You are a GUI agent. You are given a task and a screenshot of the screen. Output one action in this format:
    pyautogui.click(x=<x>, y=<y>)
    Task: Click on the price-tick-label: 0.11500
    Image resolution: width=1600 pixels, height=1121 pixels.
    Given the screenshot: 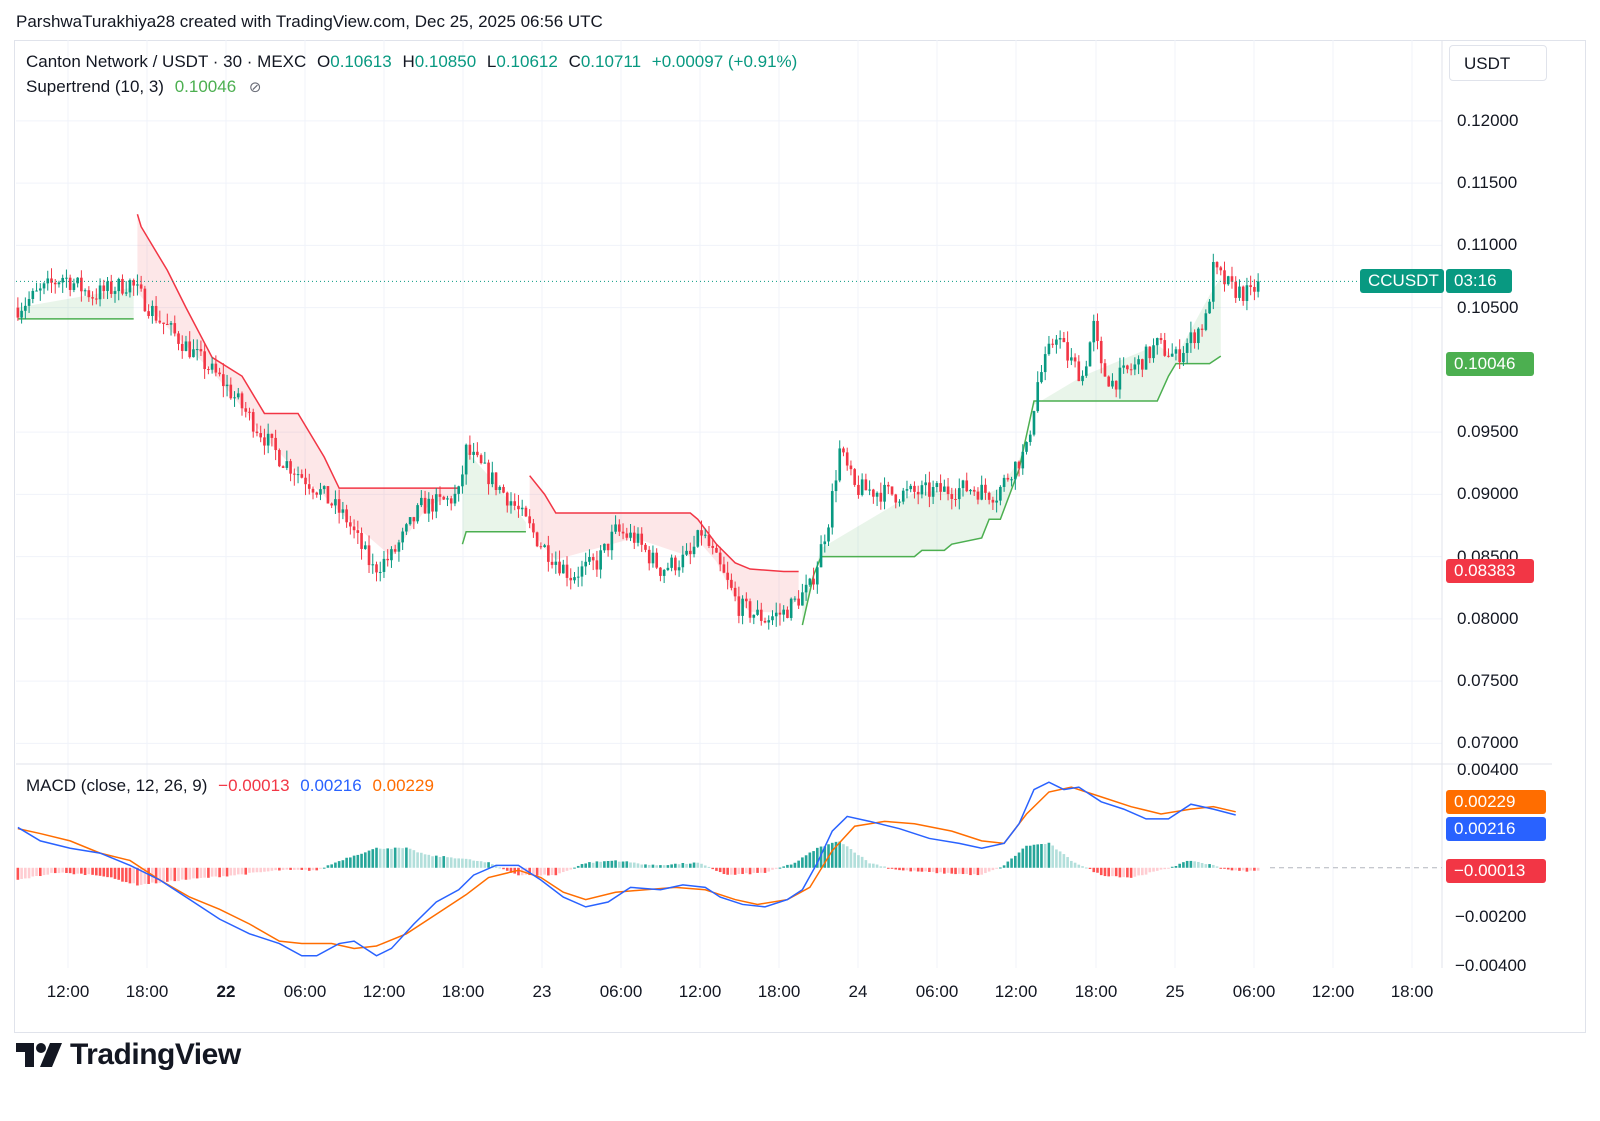 What is the action you would take?
    pyautogui.click(x=1487, y=183)
    